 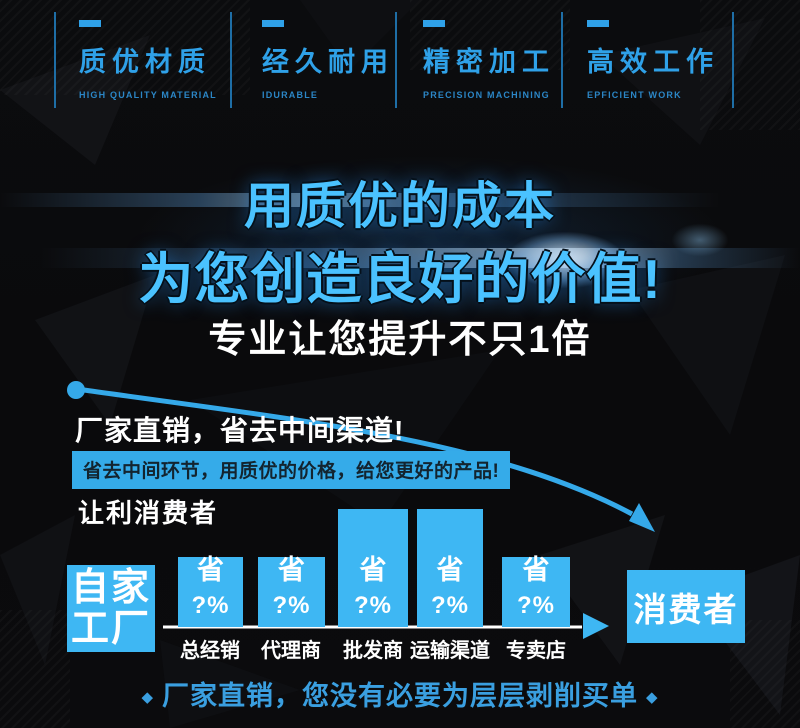 I want to click on consumer-box: 消费者, so click(x=686, y=606).